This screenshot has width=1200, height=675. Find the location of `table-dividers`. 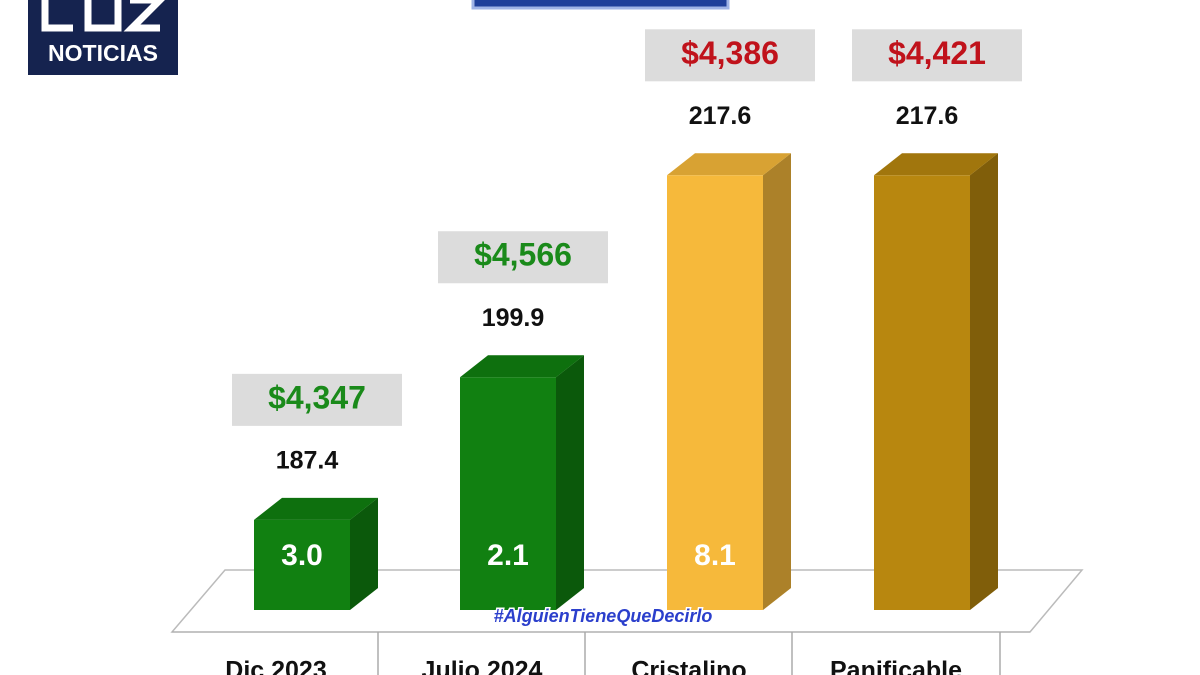

table-dividers is located at coordinates (689, 653).